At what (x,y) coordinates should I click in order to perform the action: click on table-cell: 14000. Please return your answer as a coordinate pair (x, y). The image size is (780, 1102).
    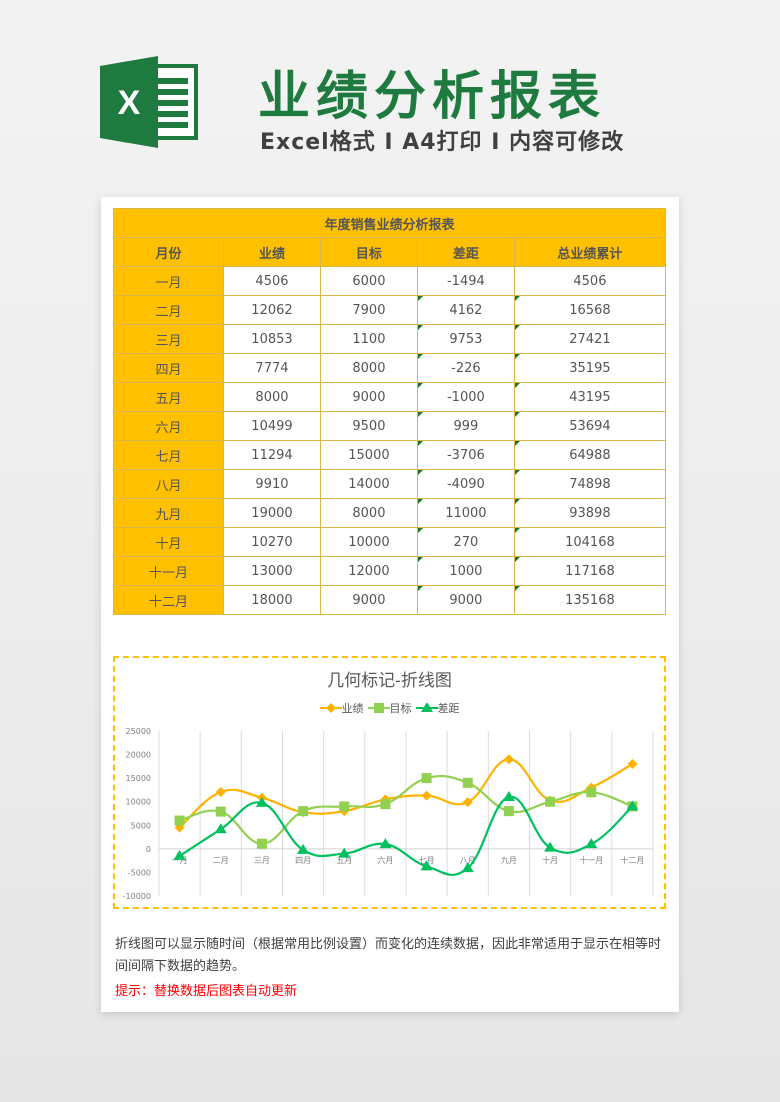
    Looking at the image, I should click on (368, 484).